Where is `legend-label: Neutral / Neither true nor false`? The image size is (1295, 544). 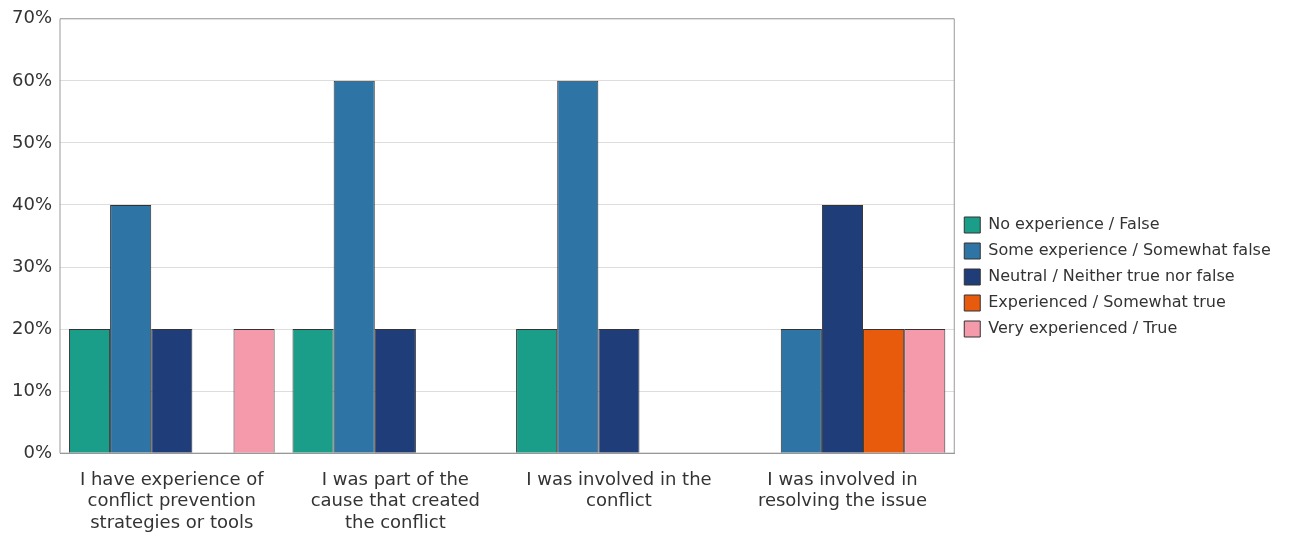 legend-label: Neutral / Neither true nor false is located at coordinates (1111, 276).